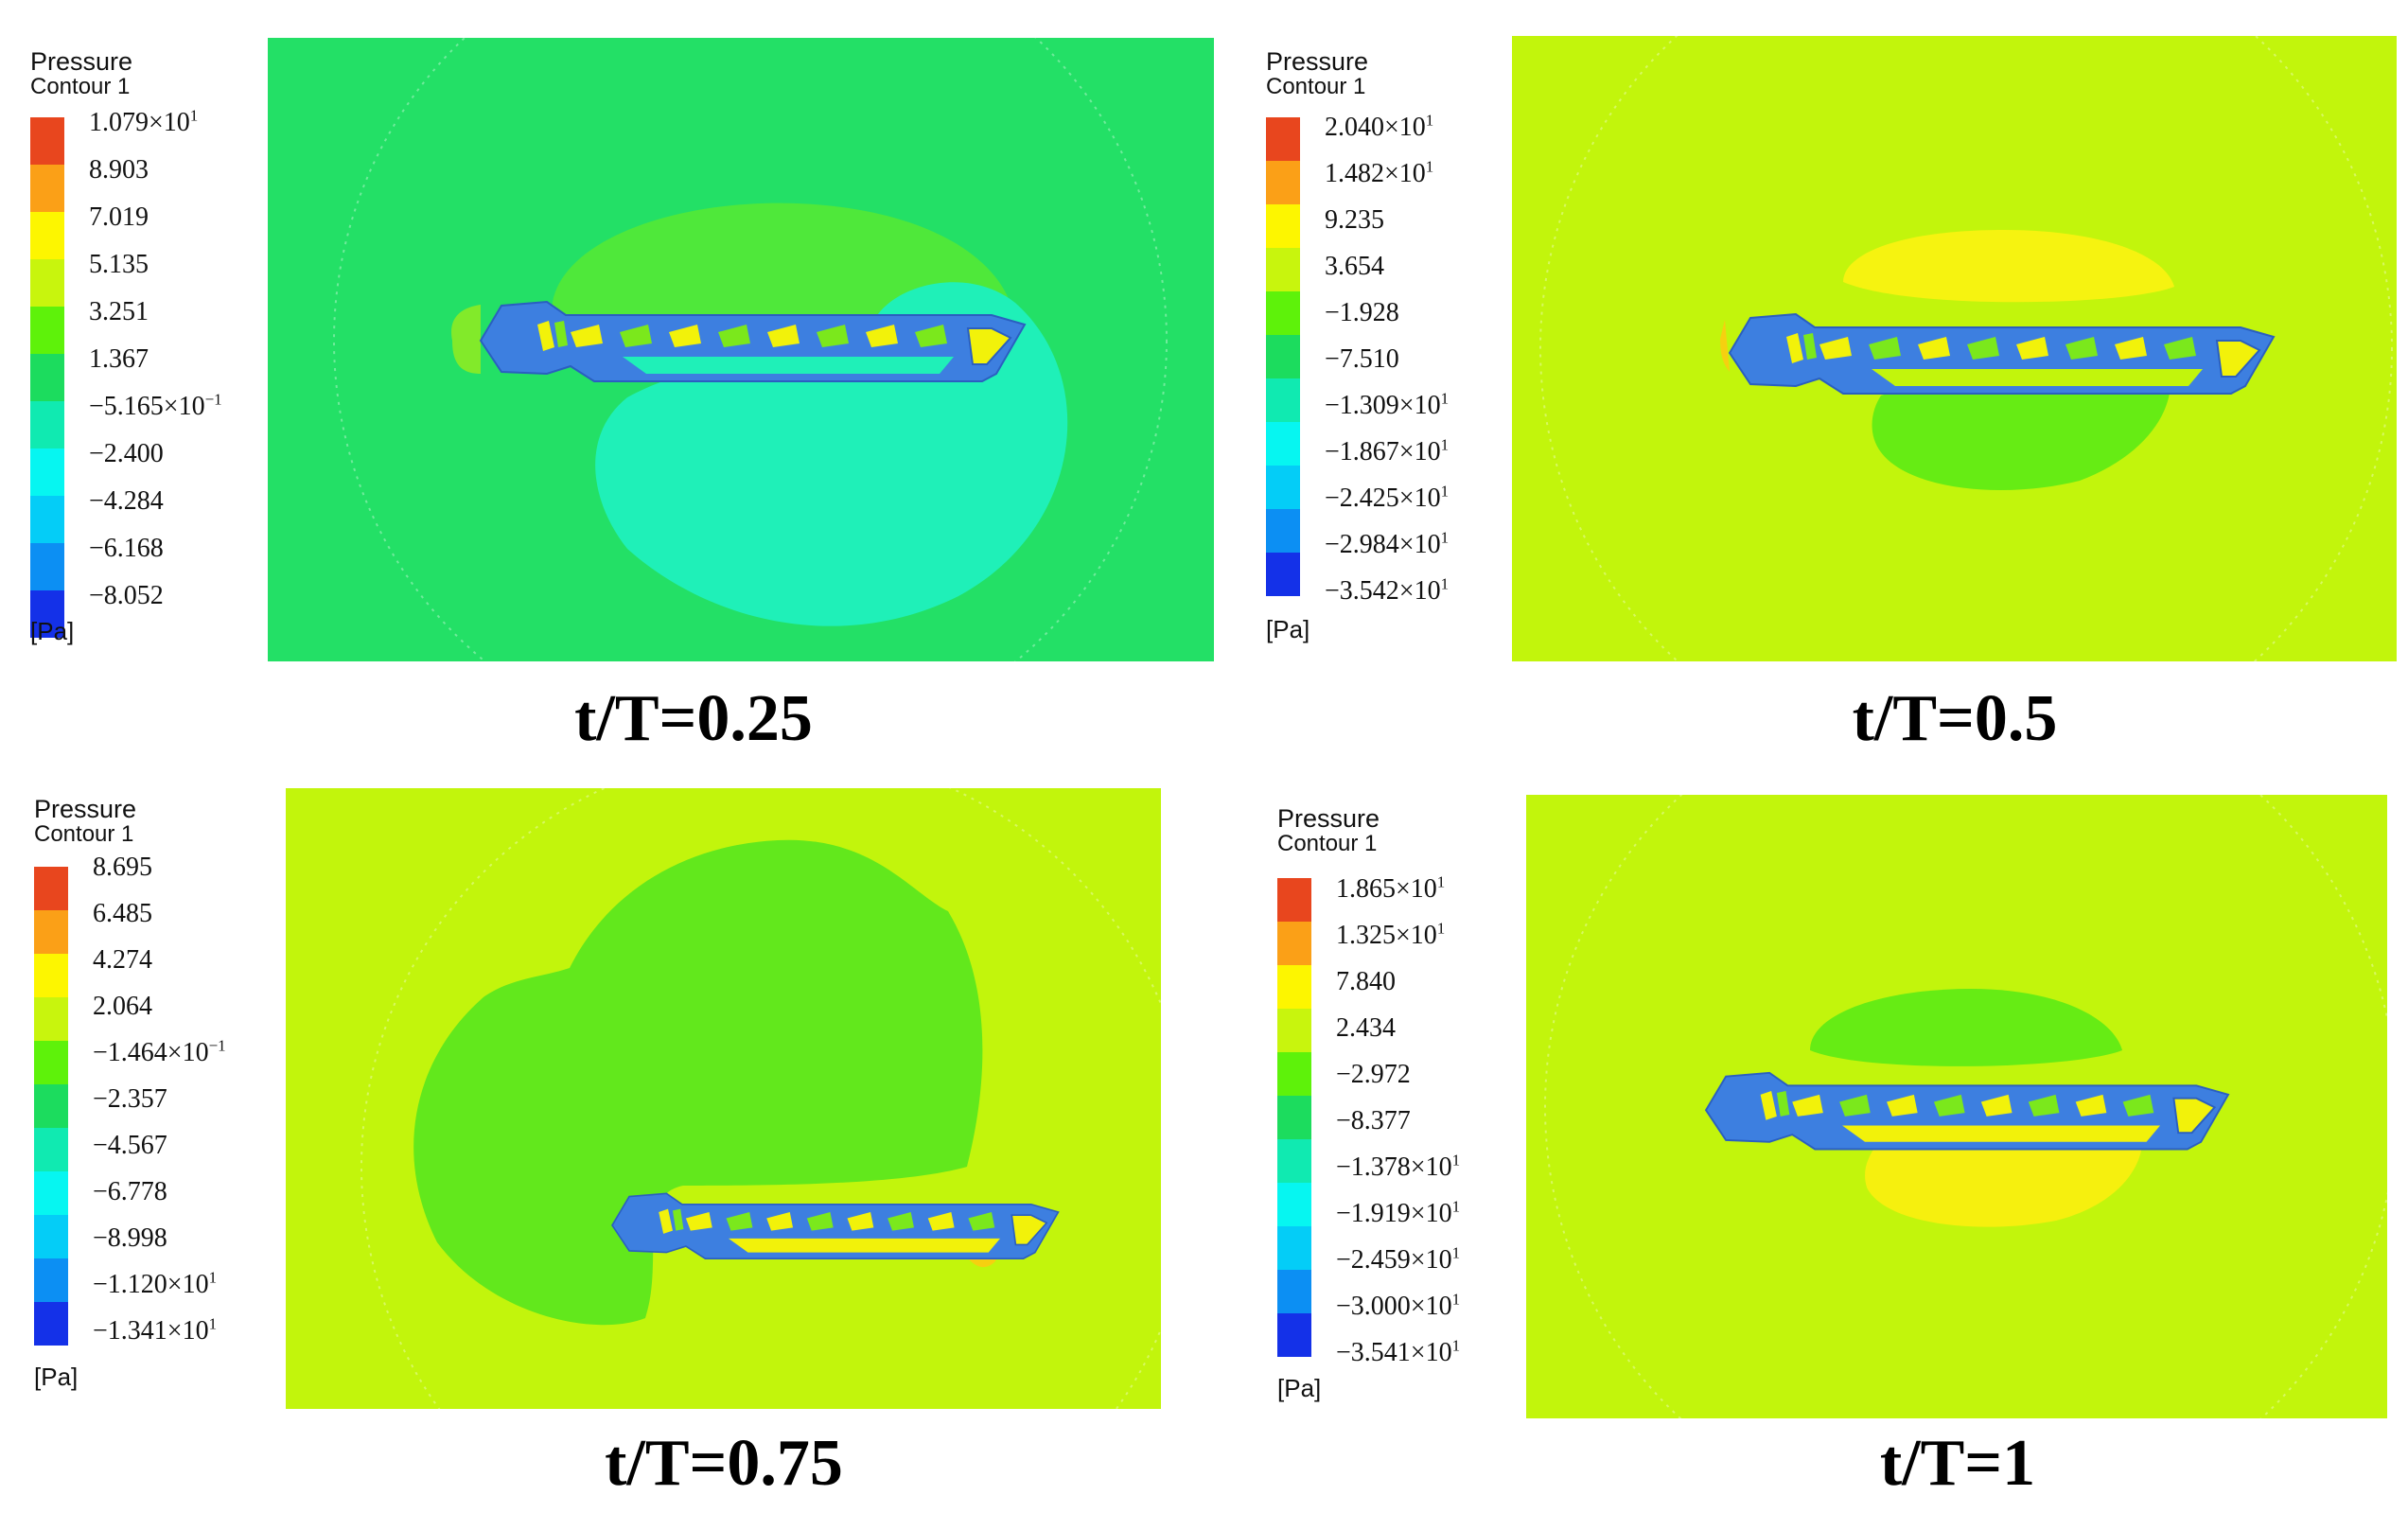 Image resolution: width=2408 pixels, height=1513 pixels. Describe the element at coordinates (119, 311) in the screenshot. I see `tick-mantissa: 3.251` at that location.